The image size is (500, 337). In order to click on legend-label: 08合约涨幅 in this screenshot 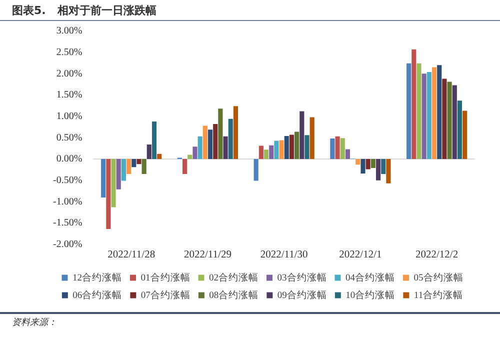, I will do `click(234, 294)`.